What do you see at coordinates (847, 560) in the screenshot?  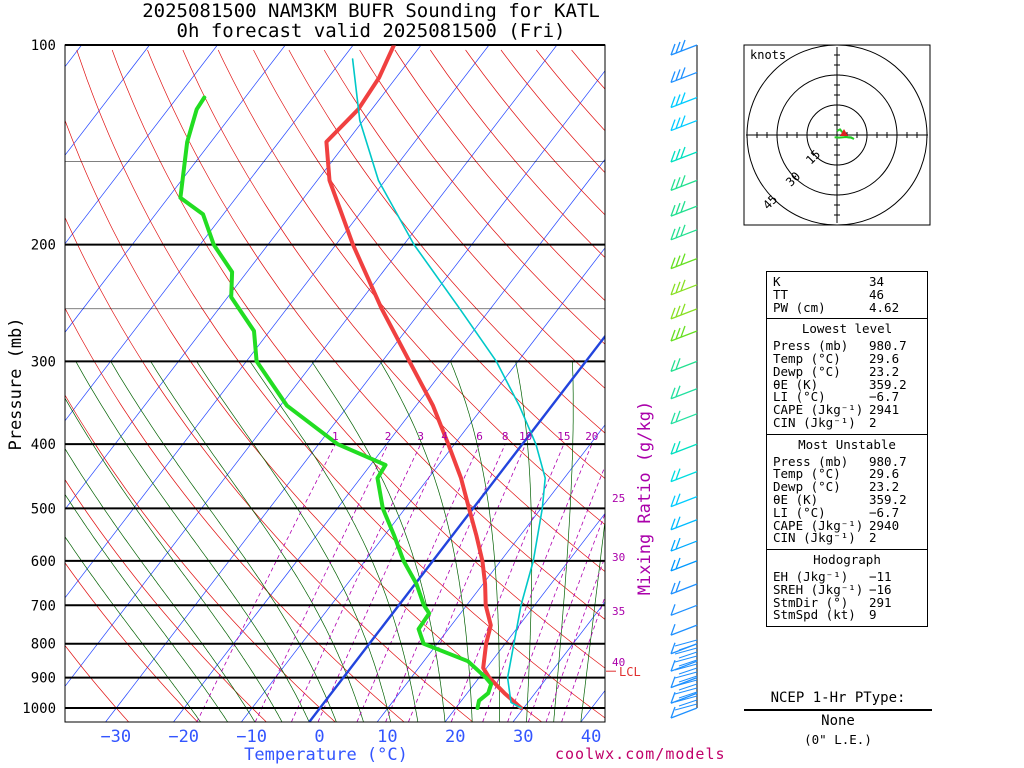 I see `section-header: Hodograph` at bounding box center [847, 560].